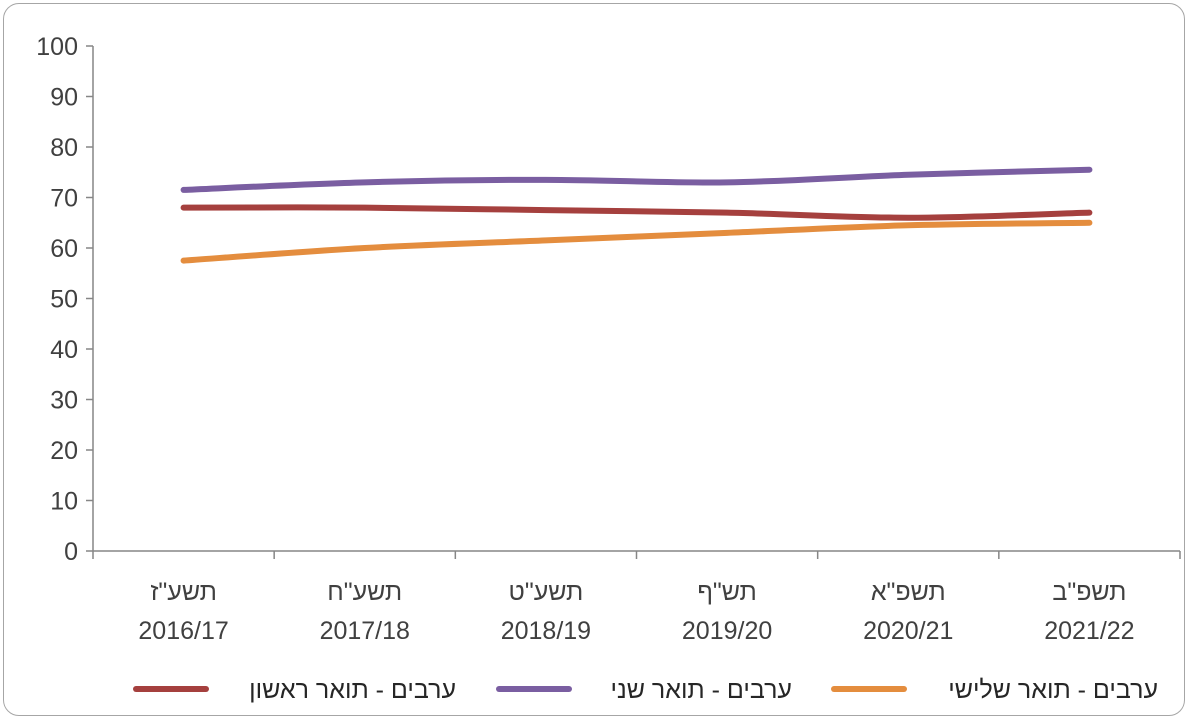 Image resolution: width=1190 pixels, height=721 pixels. I want to click on y-tick-label: 80, so click(64, 148).